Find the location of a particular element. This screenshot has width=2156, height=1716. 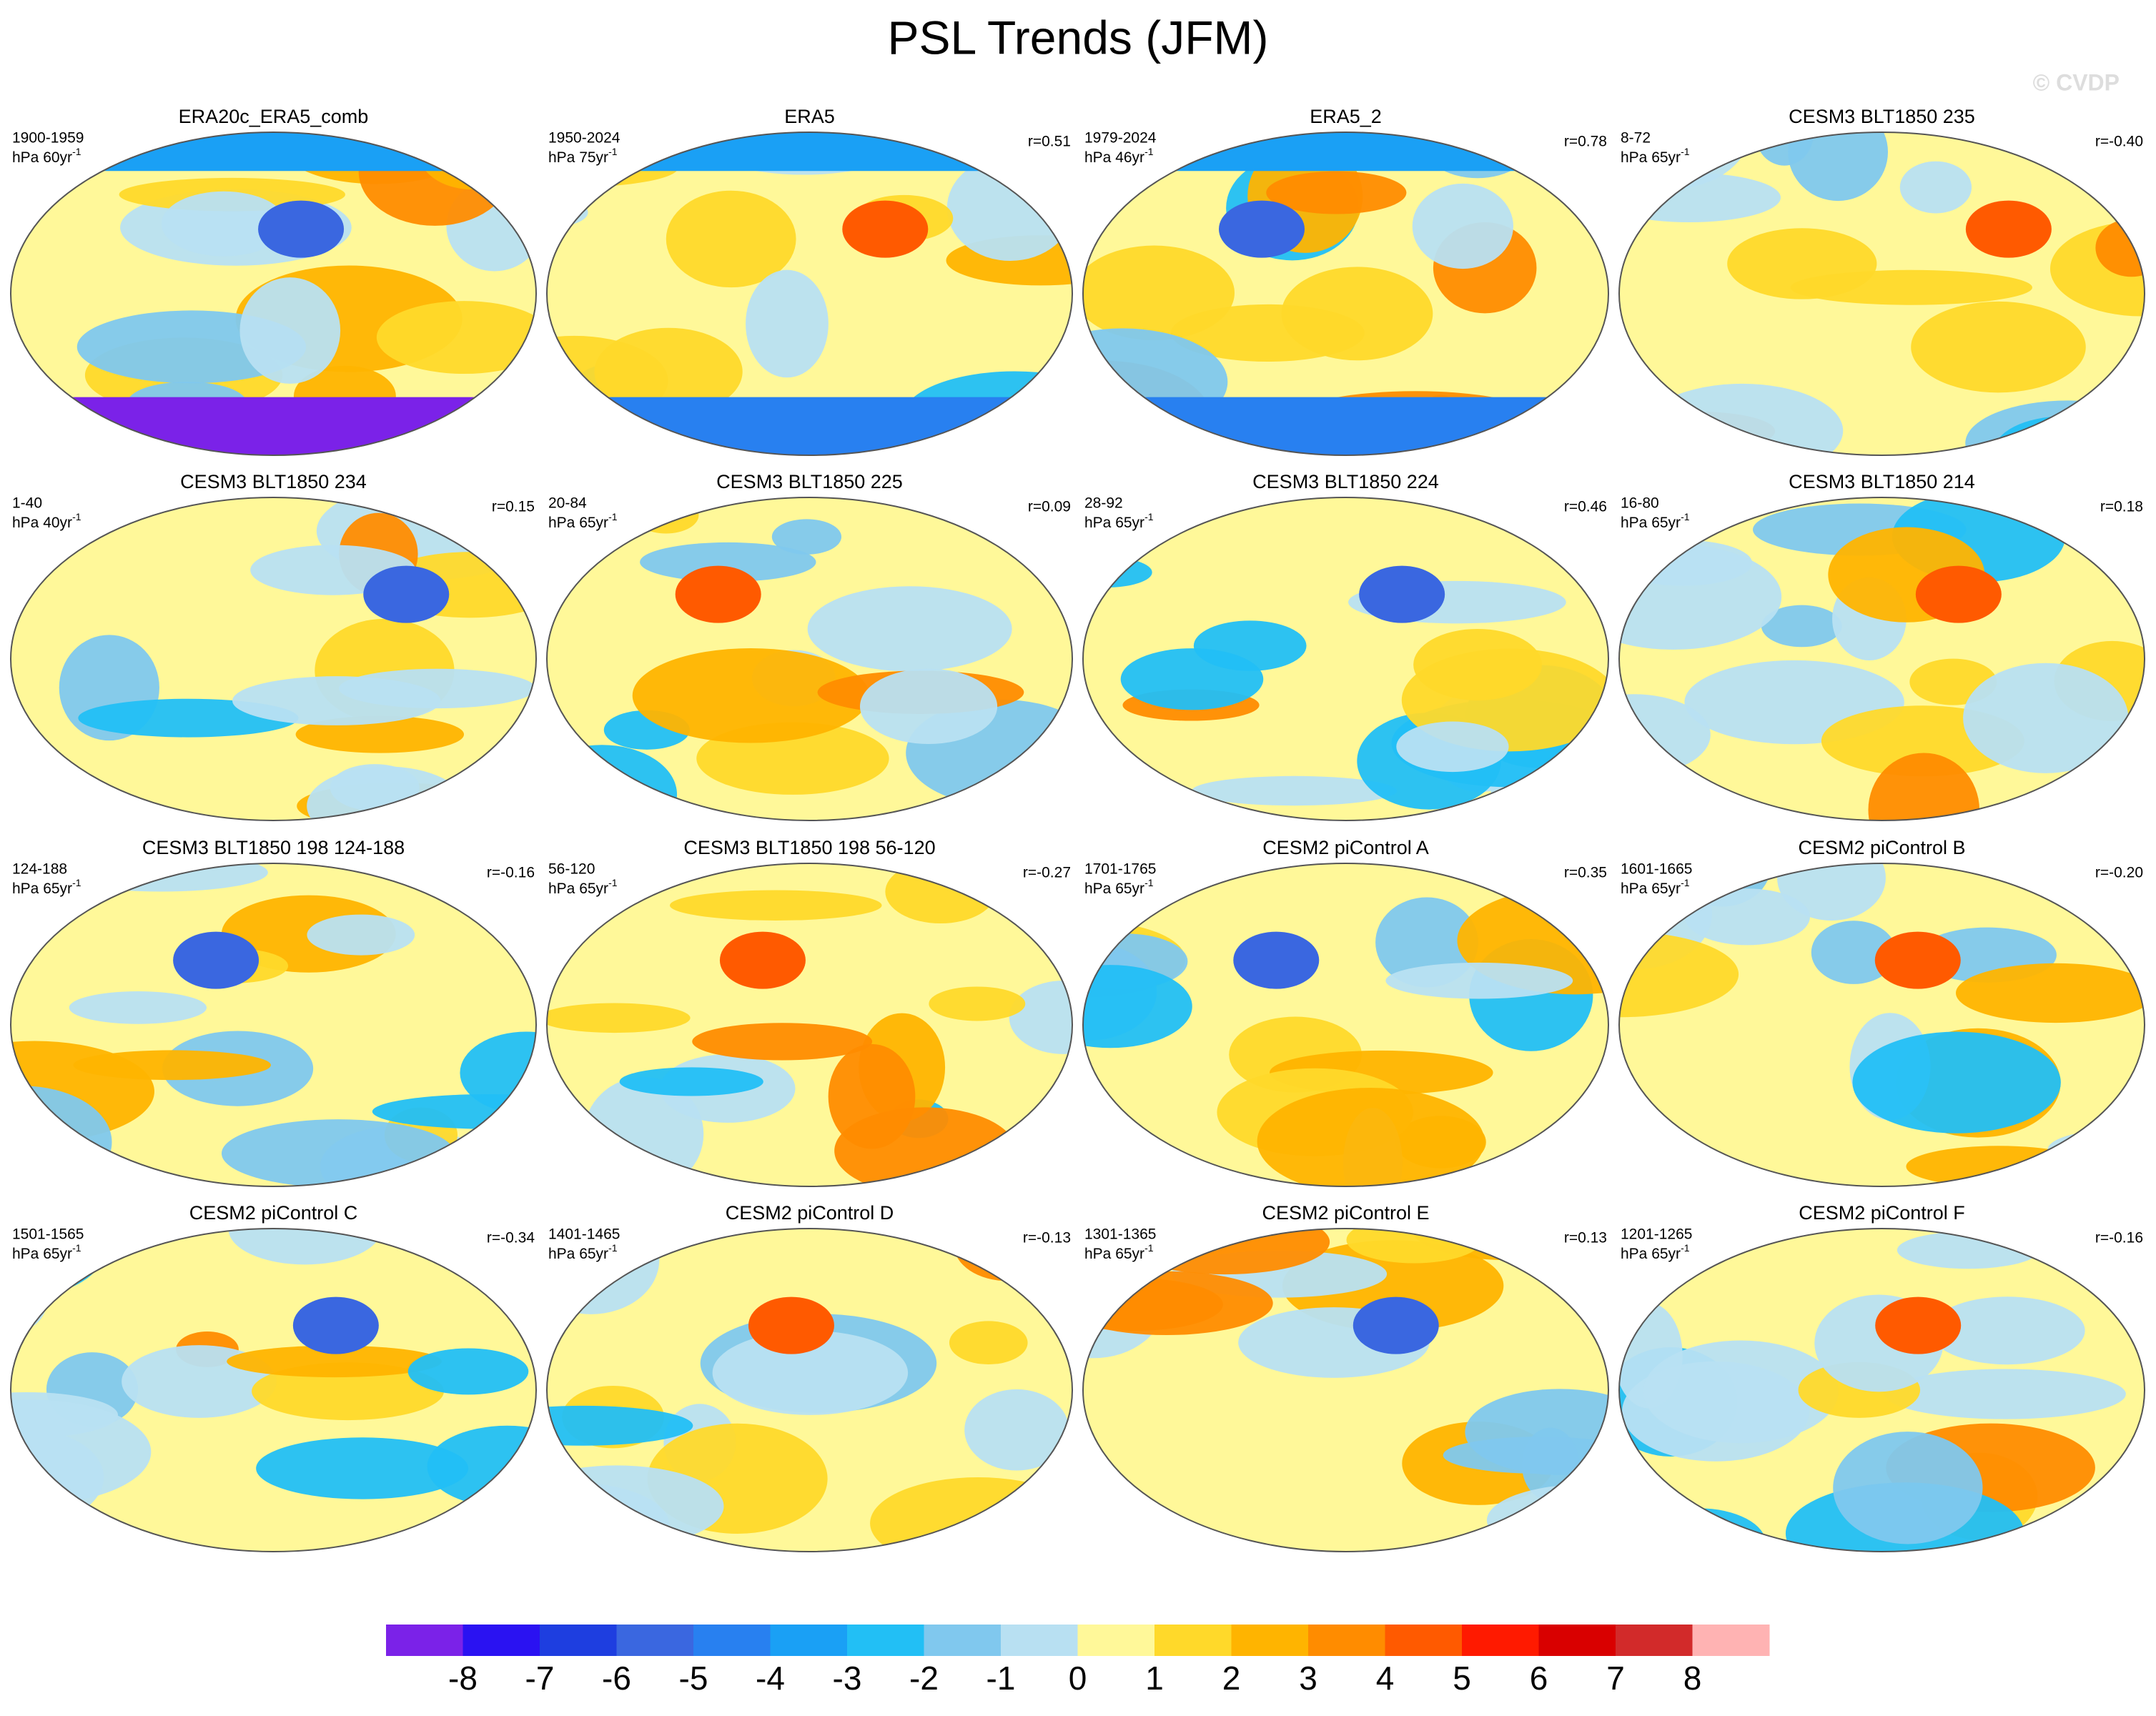

panel-period: 1401-1465 is located at coordinates (584, 1235).